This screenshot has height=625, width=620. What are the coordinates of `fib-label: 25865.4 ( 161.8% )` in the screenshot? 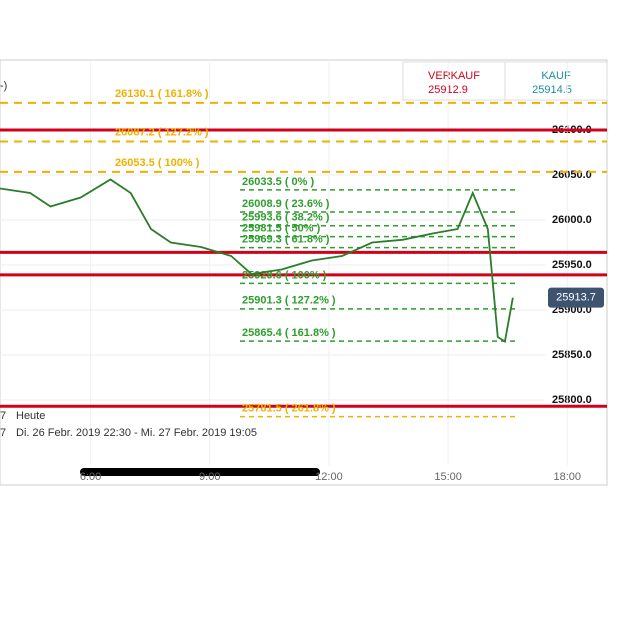 It's located at (289, 333).